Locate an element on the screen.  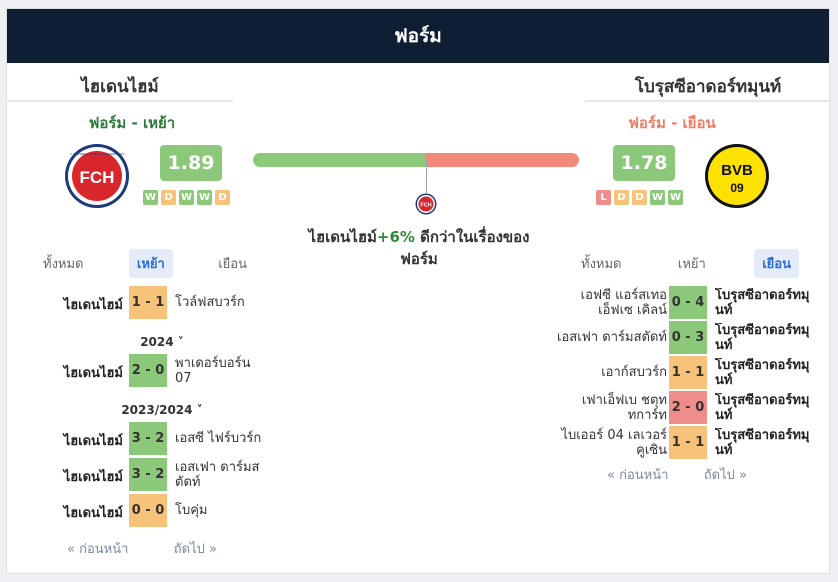
match-row: ไฮเดนไฮม์ 3 - 2 เอสเฟา ดาร์มสตัดท์ is located at coordinates (157, 474).